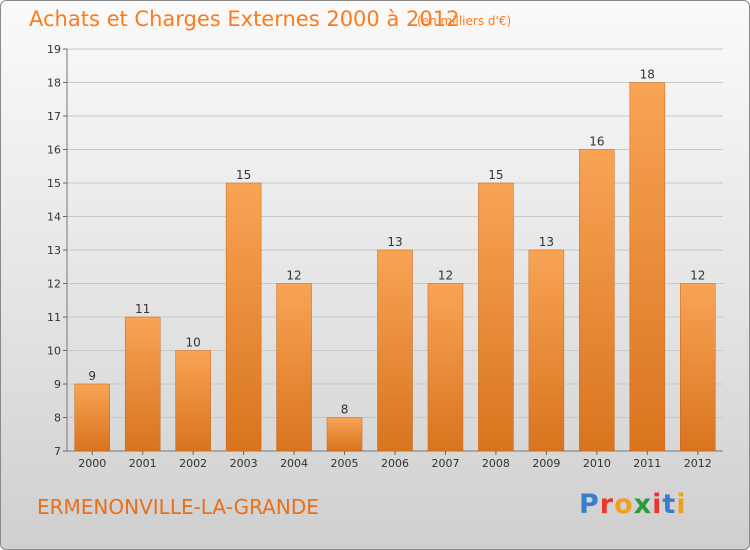  What do you see at coordinates (395, 463) in the screenshot?
I see `x-tick-label: 2006` at bounding box center [395, 463].